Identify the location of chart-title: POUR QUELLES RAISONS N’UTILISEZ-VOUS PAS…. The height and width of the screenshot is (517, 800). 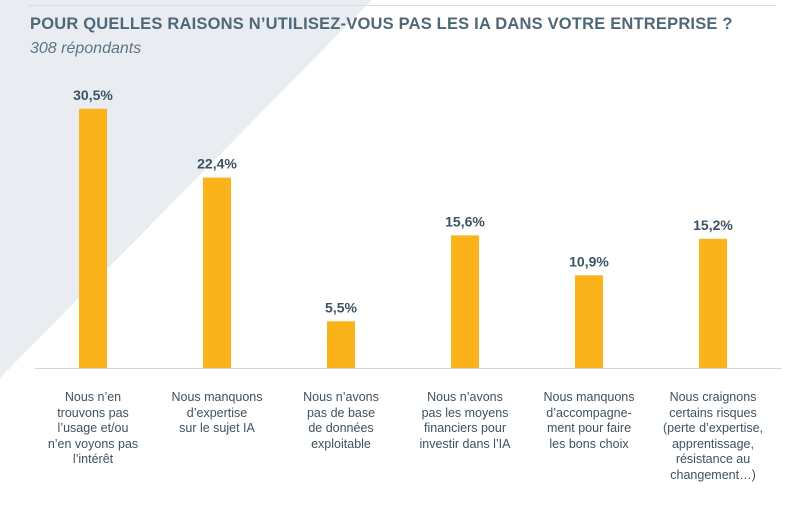
(381, 24).